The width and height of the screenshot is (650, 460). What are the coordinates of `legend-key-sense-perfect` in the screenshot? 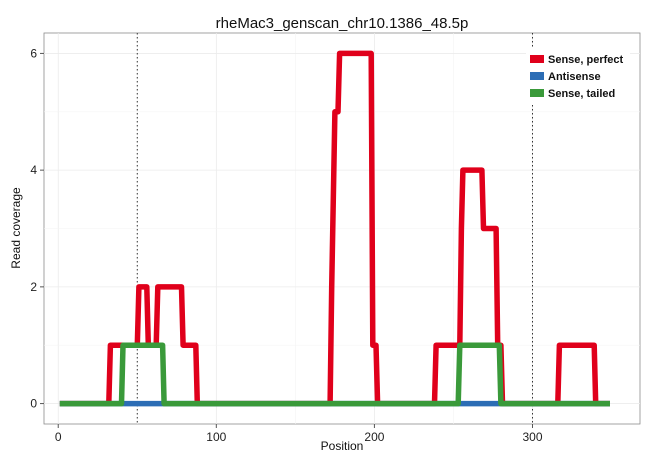 It's located at (537, 59).